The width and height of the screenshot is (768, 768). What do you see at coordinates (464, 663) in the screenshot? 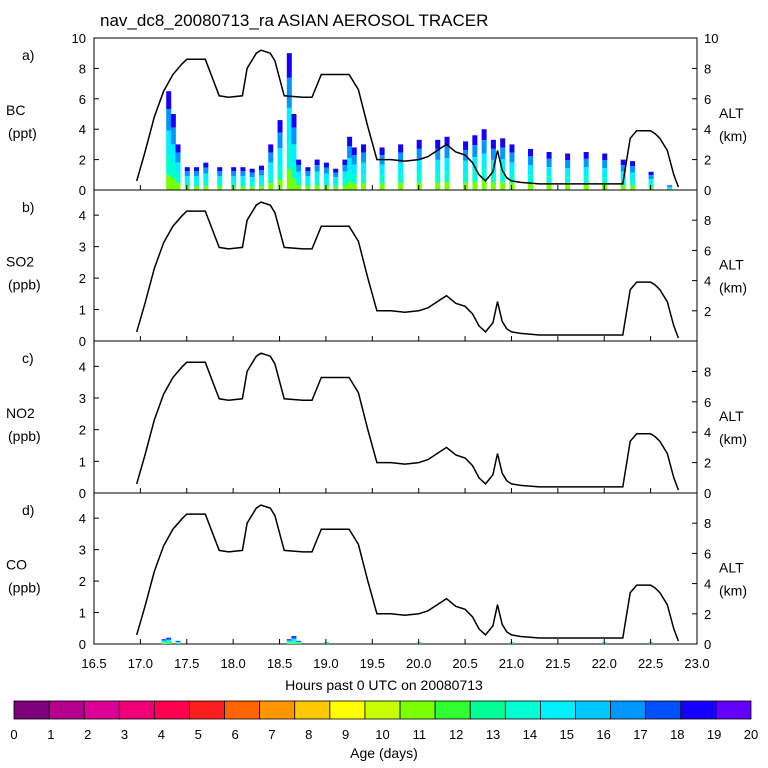
I see `x-tick-label: 20.5` at bounding box center [464, 663].